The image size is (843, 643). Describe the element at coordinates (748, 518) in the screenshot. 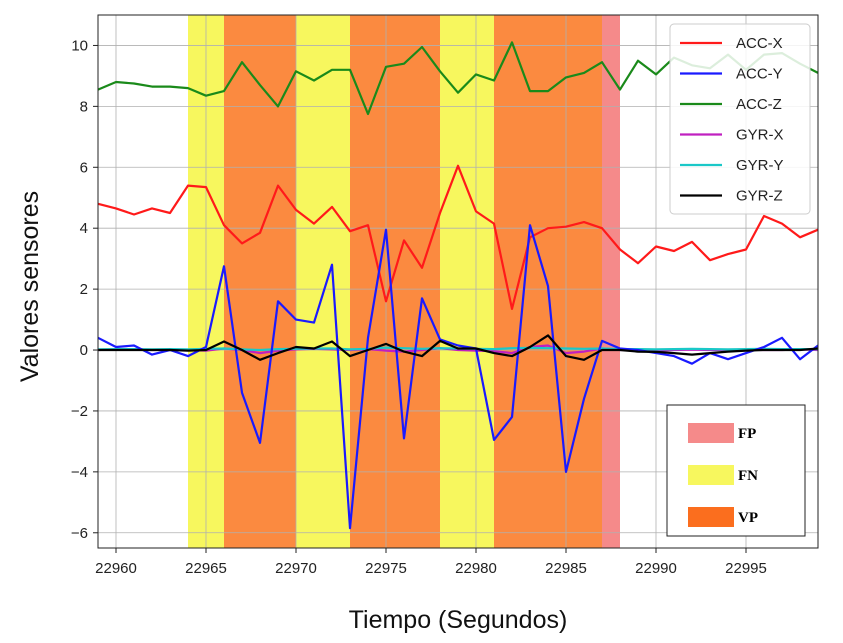

I see `region-legend-label: VP` at that location.